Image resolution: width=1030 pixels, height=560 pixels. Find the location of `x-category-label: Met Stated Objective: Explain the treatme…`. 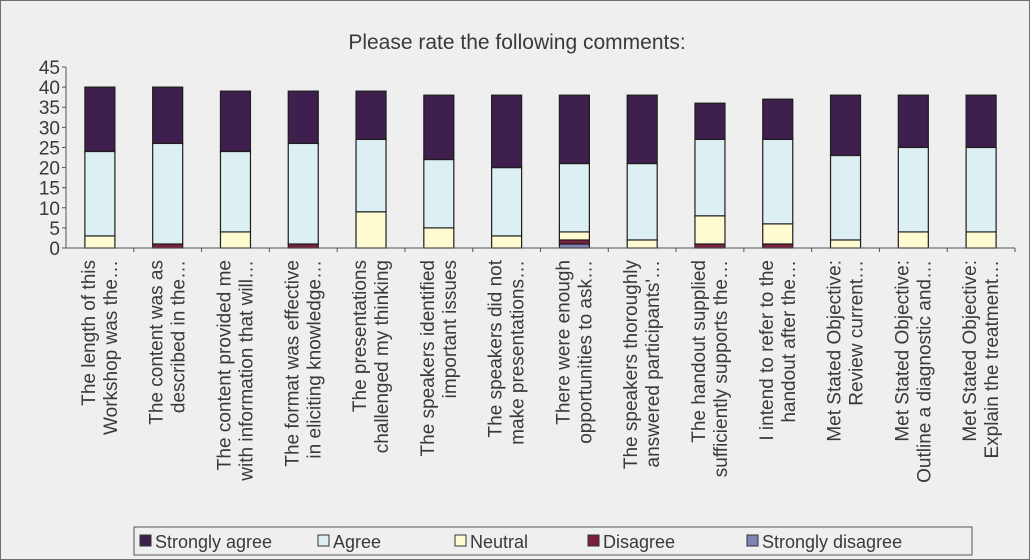

x-category-label: Met Stated Objective: Explain the treatme… is located at coordinates (981, 359).